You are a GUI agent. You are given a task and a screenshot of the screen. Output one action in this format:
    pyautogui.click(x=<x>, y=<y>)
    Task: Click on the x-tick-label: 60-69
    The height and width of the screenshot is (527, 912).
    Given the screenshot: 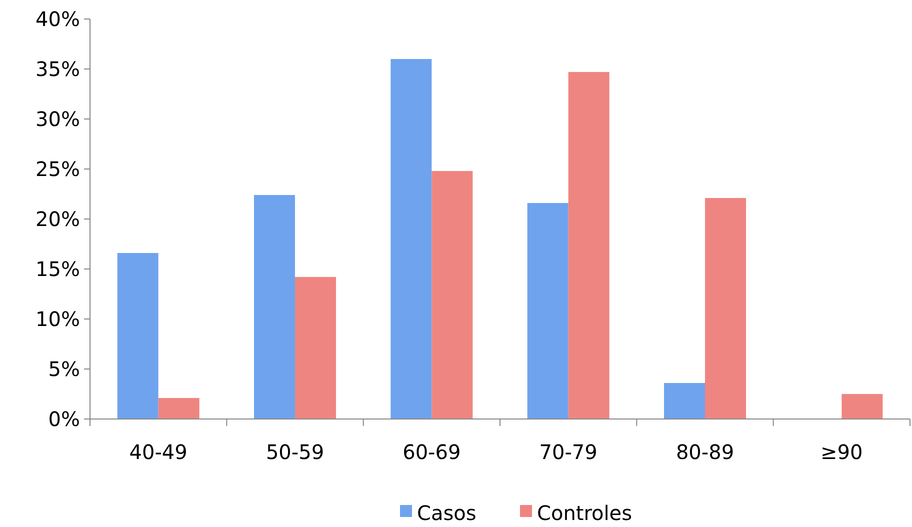 What is the action you would take?
    pyautogui.click(x=431, y=452)
    